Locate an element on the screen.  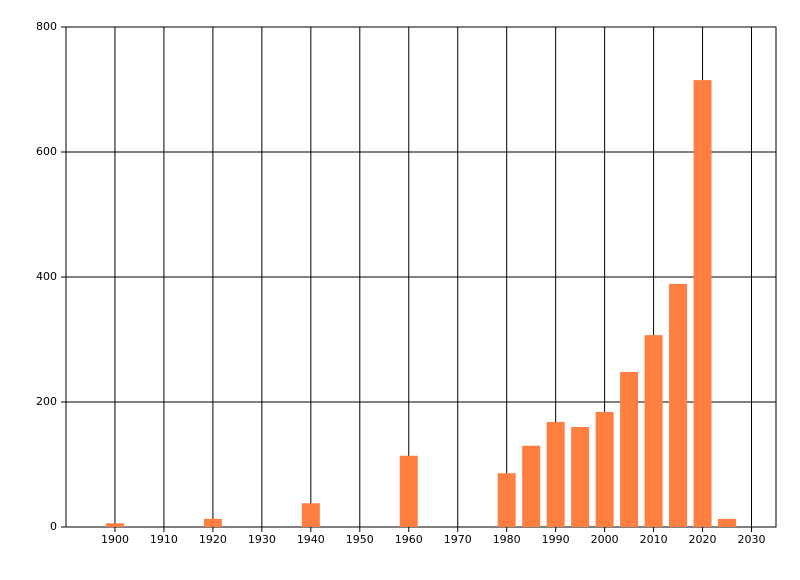
x-tick-label: 2020 is located at coordinates (703, 539).